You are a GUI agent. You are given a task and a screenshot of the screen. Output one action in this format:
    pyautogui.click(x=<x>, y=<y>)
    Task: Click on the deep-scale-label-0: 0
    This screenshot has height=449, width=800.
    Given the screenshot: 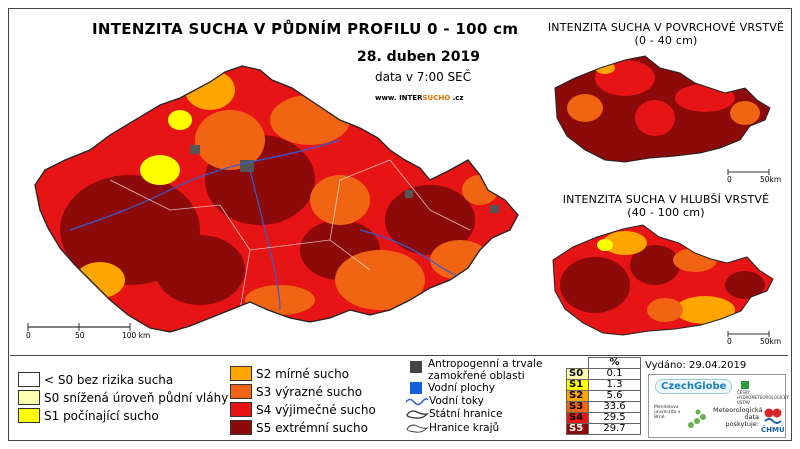 What is the action you would take?
    pyautogui.click(x=729, y=341)
    